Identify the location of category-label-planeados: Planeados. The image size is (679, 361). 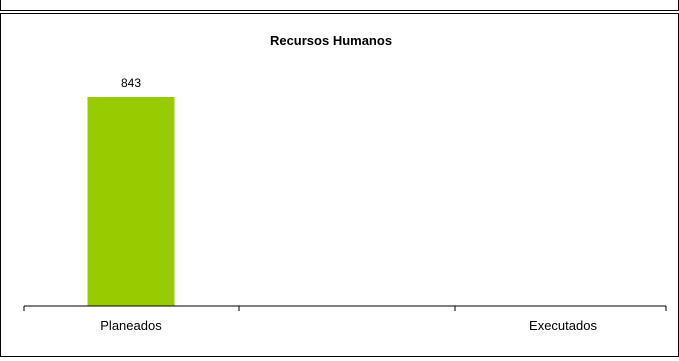
(131, 325).